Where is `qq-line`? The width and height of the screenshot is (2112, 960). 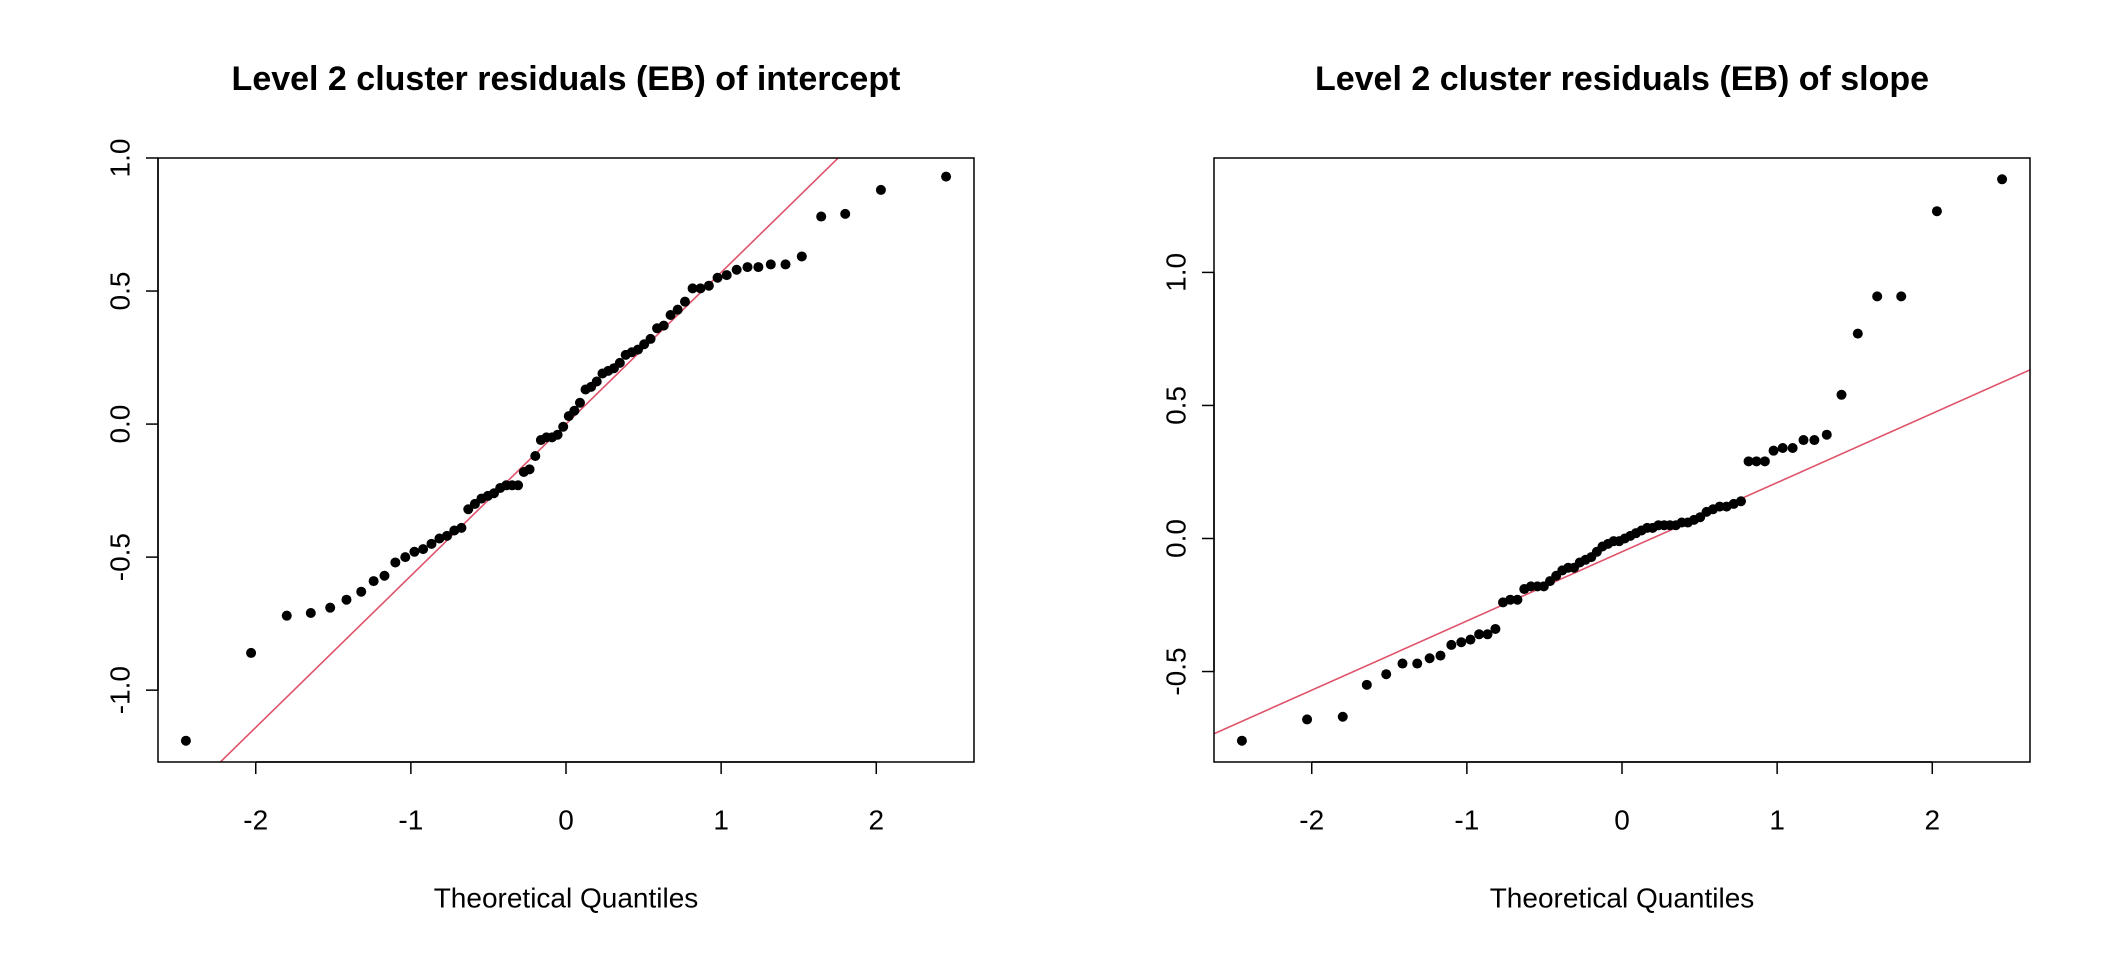 qq-line is located at coordinates (1622, 552).